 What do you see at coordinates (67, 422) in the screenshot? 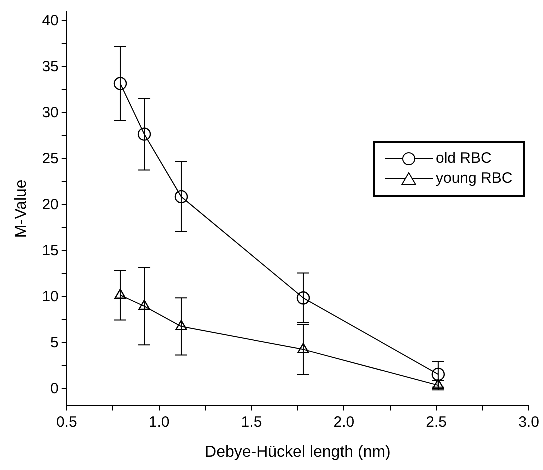
I see `x-tick-label: 0.5` at bounding box center [67, 422].